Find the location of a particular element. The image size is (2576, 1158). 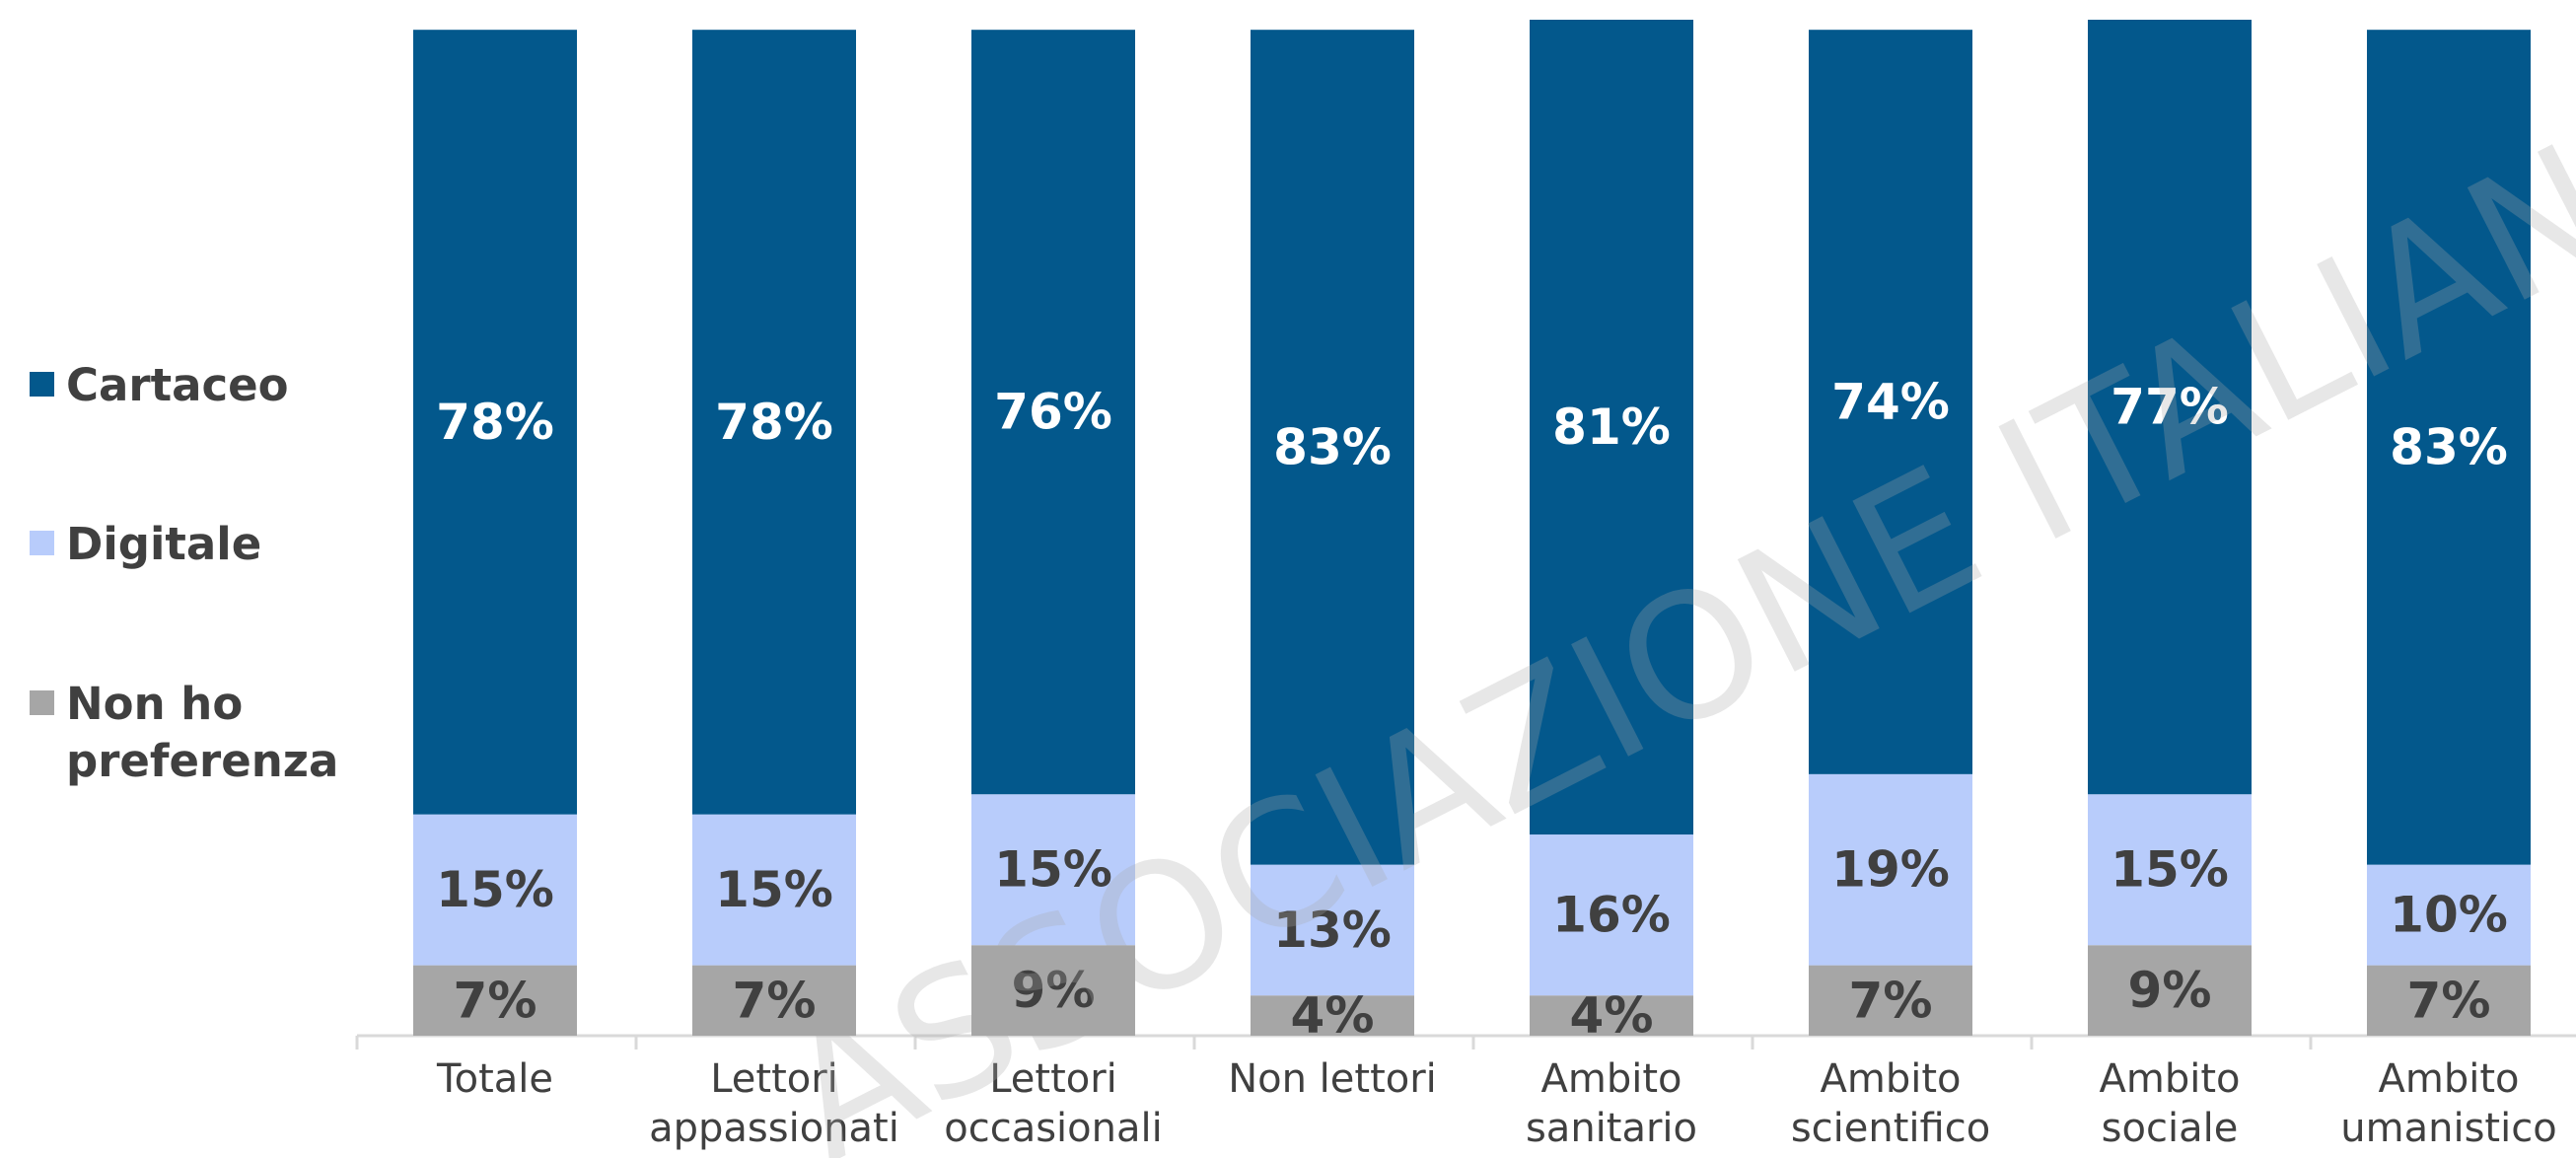

x-tick-label: Totale is located at coordinates (494, 1079).